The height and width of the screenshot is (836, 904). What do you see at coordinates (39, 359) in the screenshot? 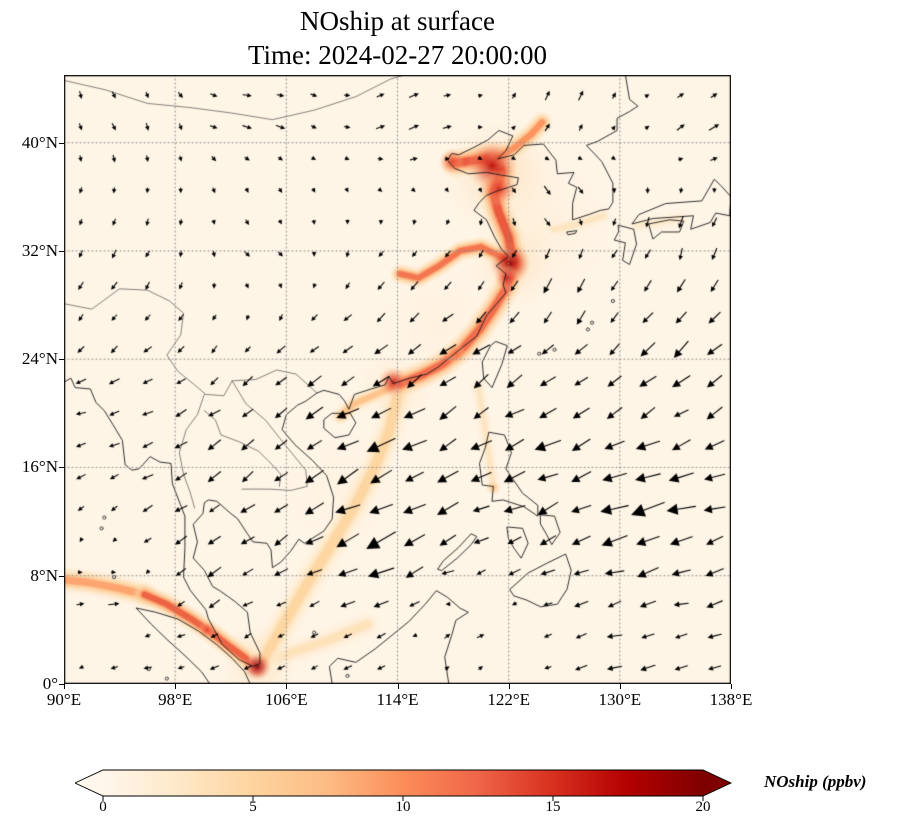
I see `y-tick-label: 24°N` at bounding box center [39, 359].